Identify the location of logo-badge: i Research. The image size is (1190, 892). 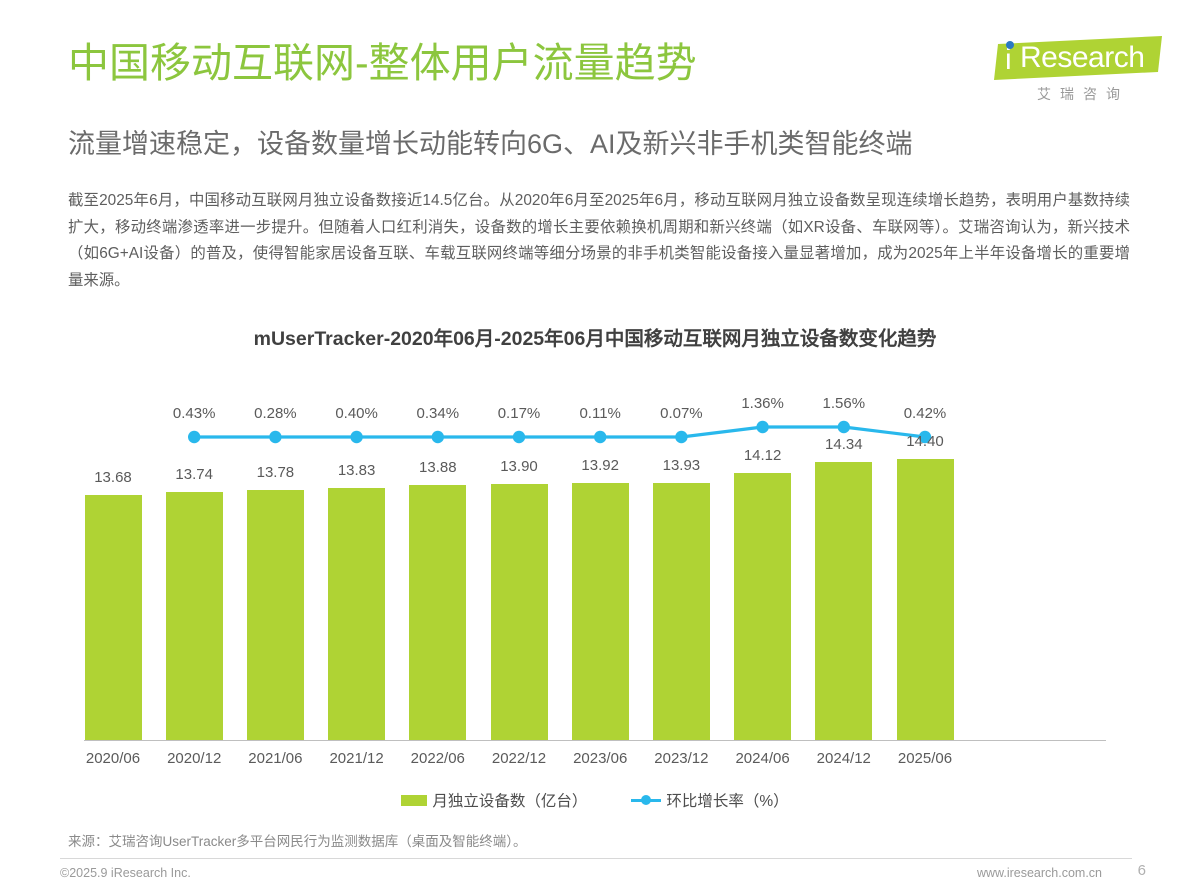
(1078, 58).